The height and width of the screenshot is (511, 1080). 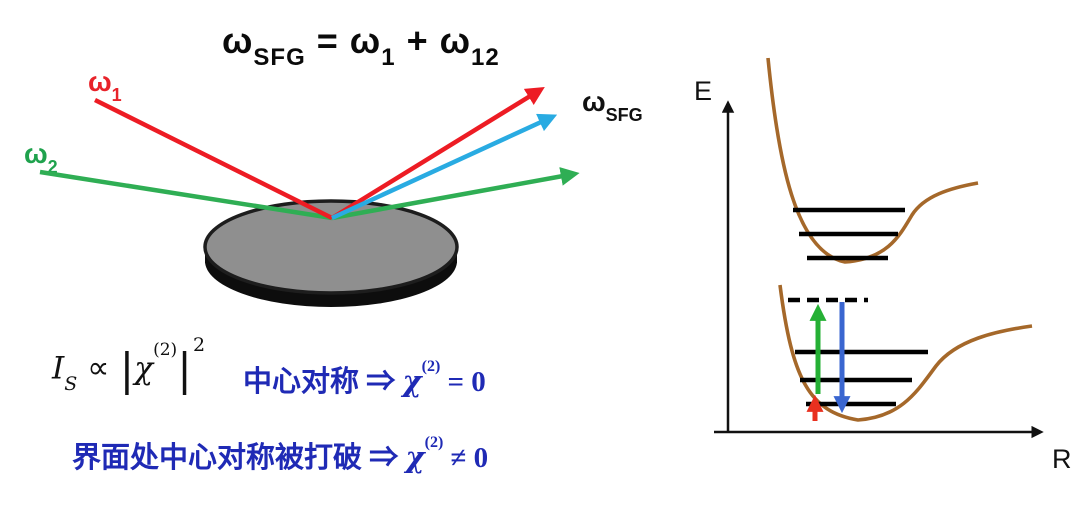 I want to click on red-incident-beam, so click(x=213, y=159).